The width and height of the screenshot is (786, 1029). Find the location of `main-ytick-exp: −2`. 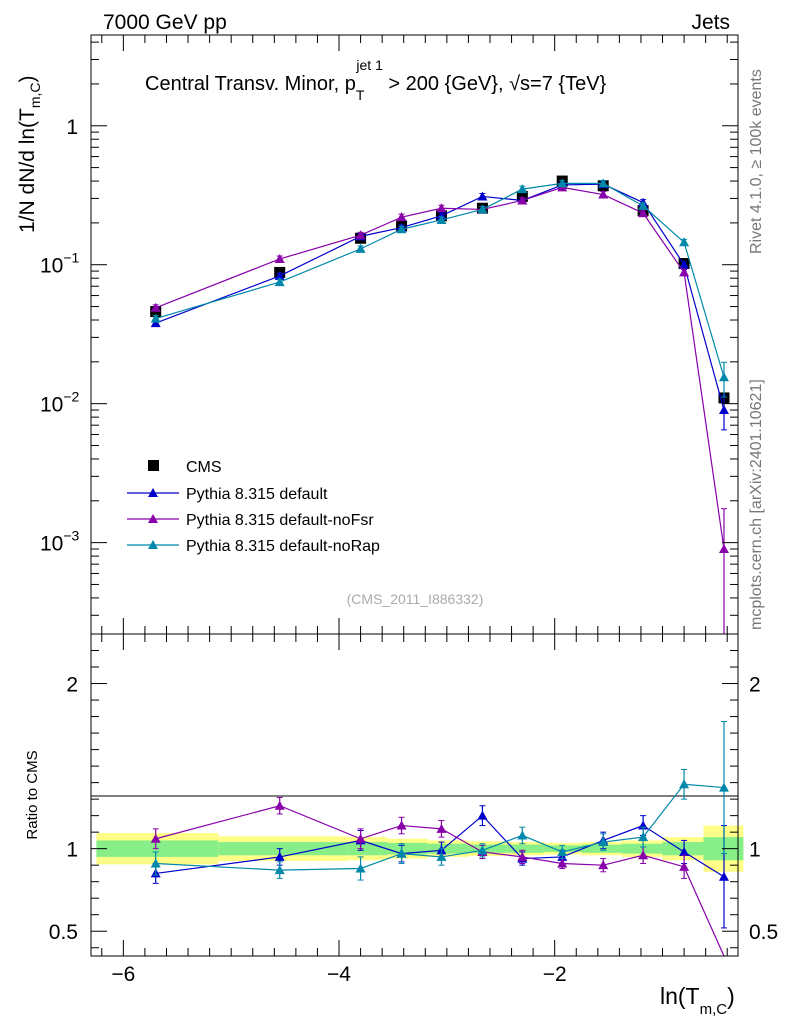

main-ytick-exp: −2 is located at coordinates (71, 397).